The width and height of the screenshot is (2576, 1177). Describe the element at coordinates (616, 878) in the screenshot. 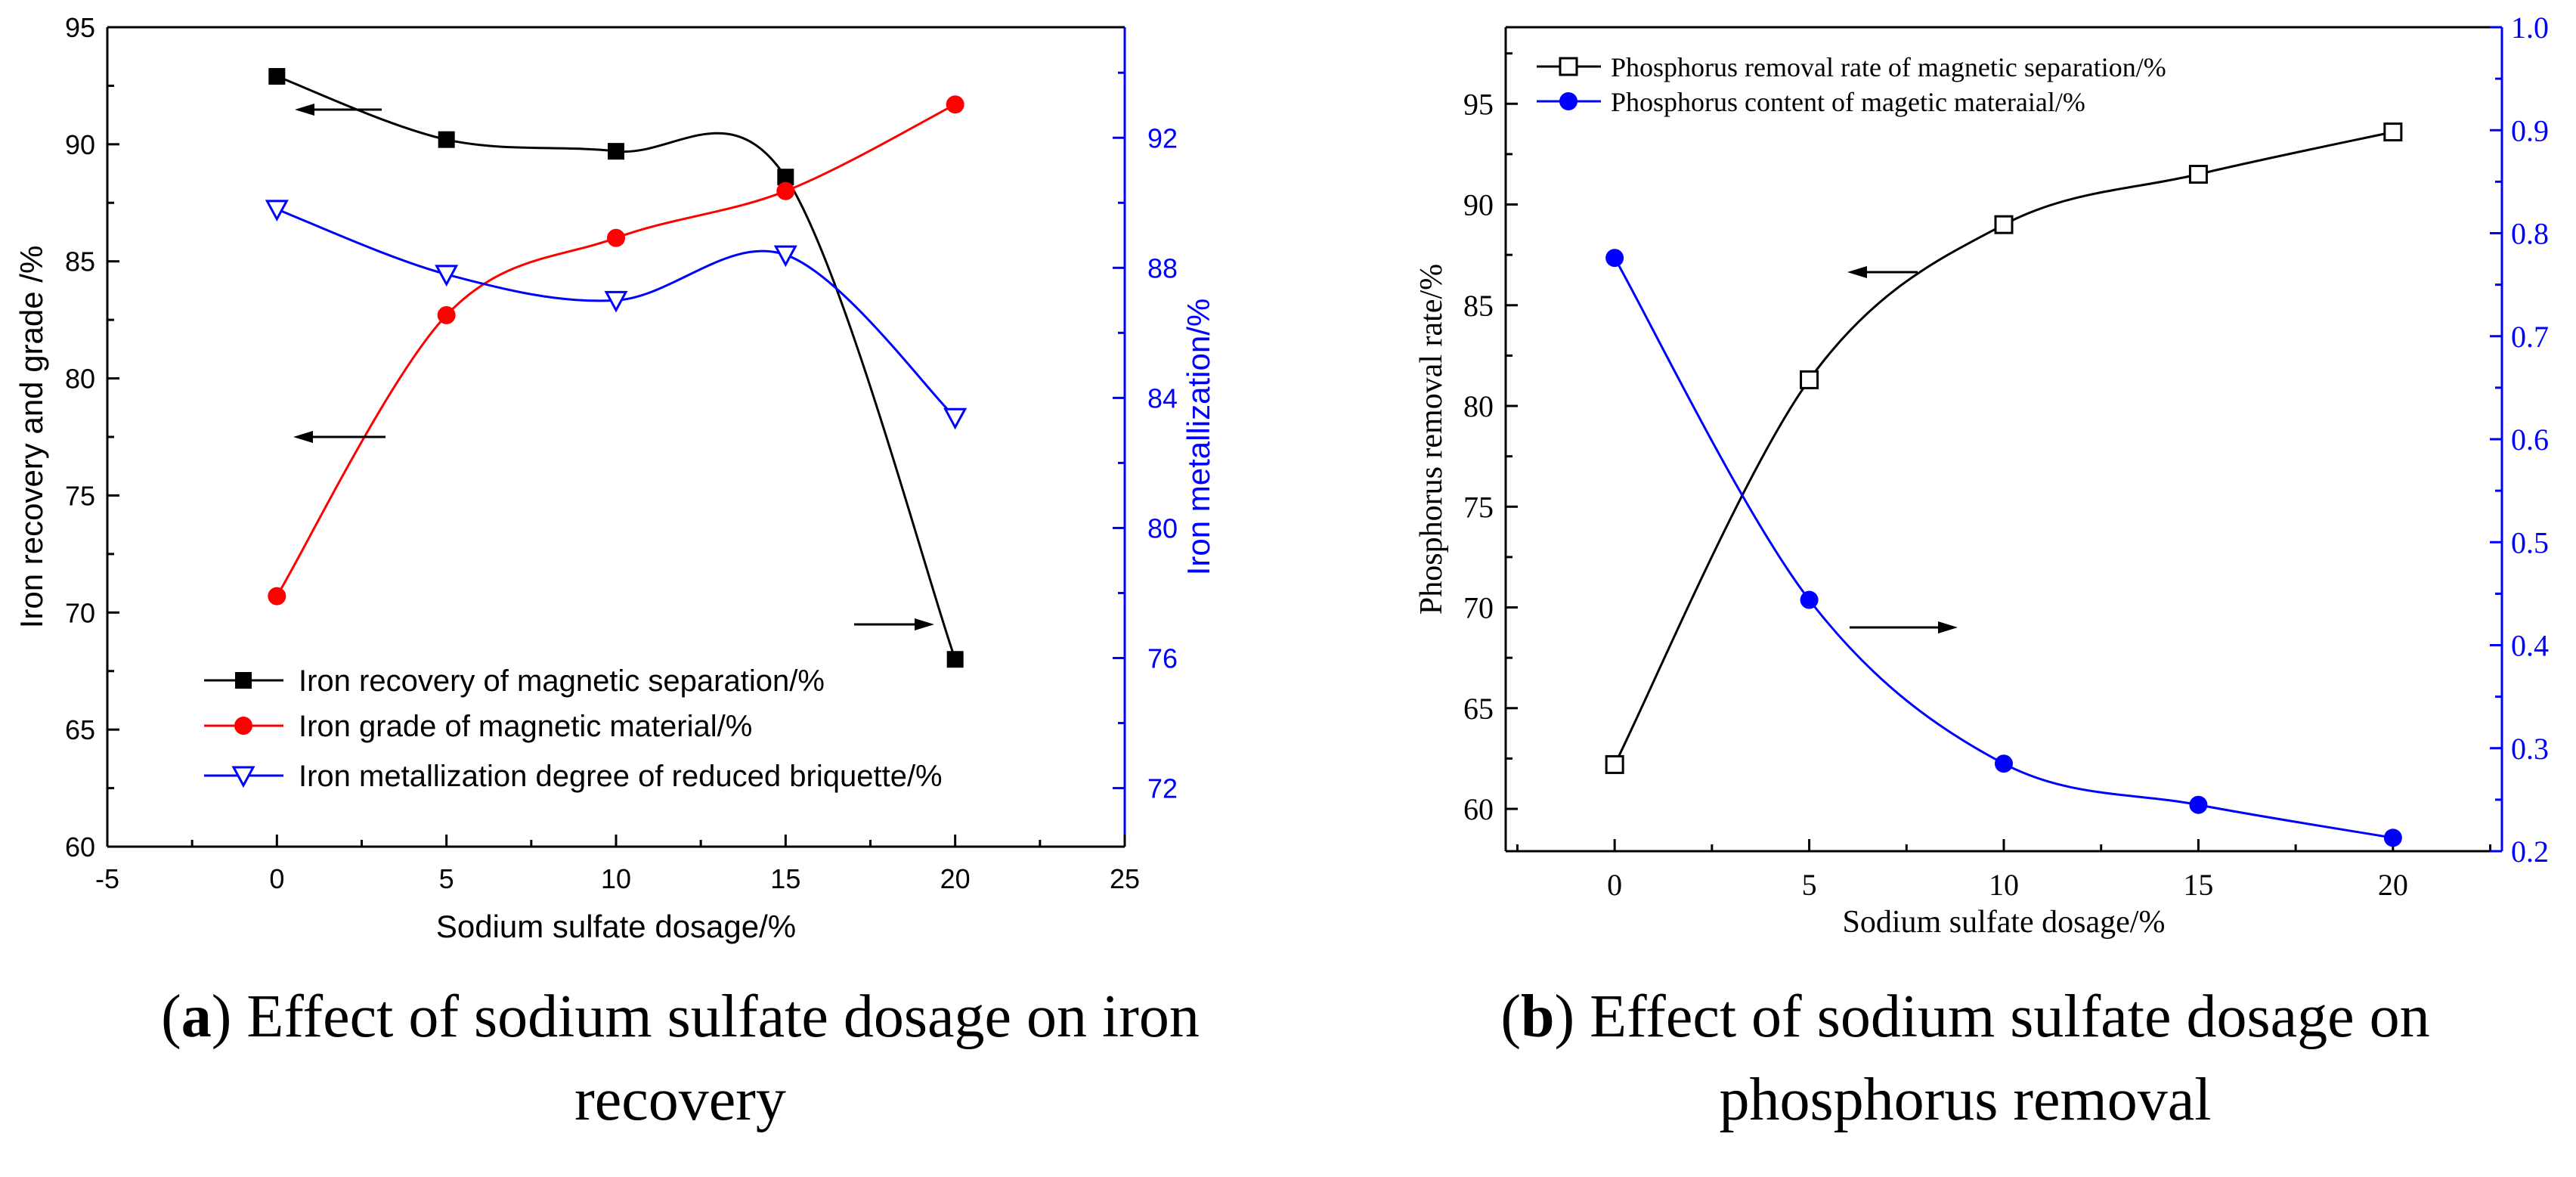

I see `chart-a-x-tick-label: 10` at that location.